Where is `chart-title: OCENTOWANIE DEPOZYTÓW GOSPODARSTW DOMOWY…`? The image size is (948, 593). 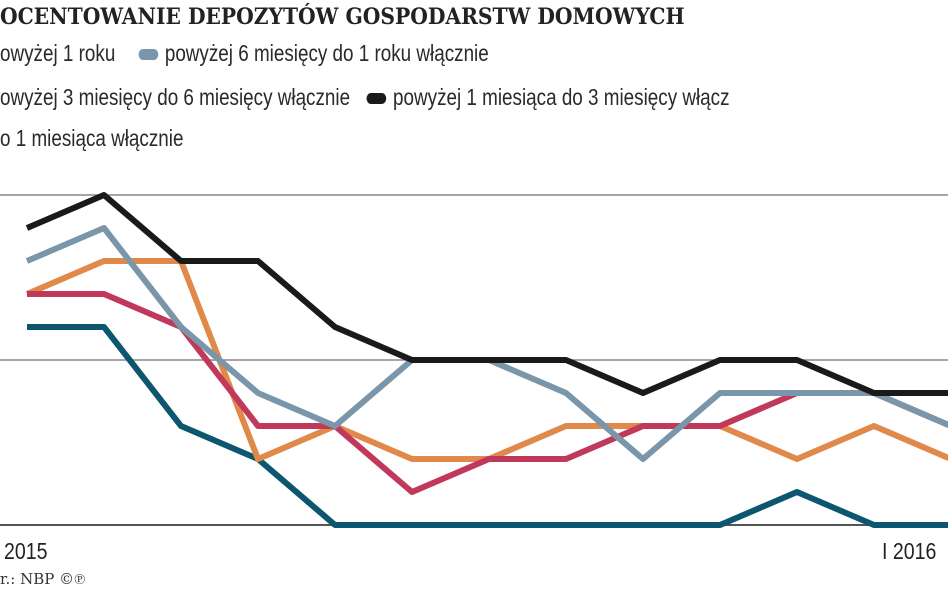 chart-title: OCENTOWANIE DEPOZYTÓW GOSPODARSTW DOMOWY… is located at coordinates (342, 17).